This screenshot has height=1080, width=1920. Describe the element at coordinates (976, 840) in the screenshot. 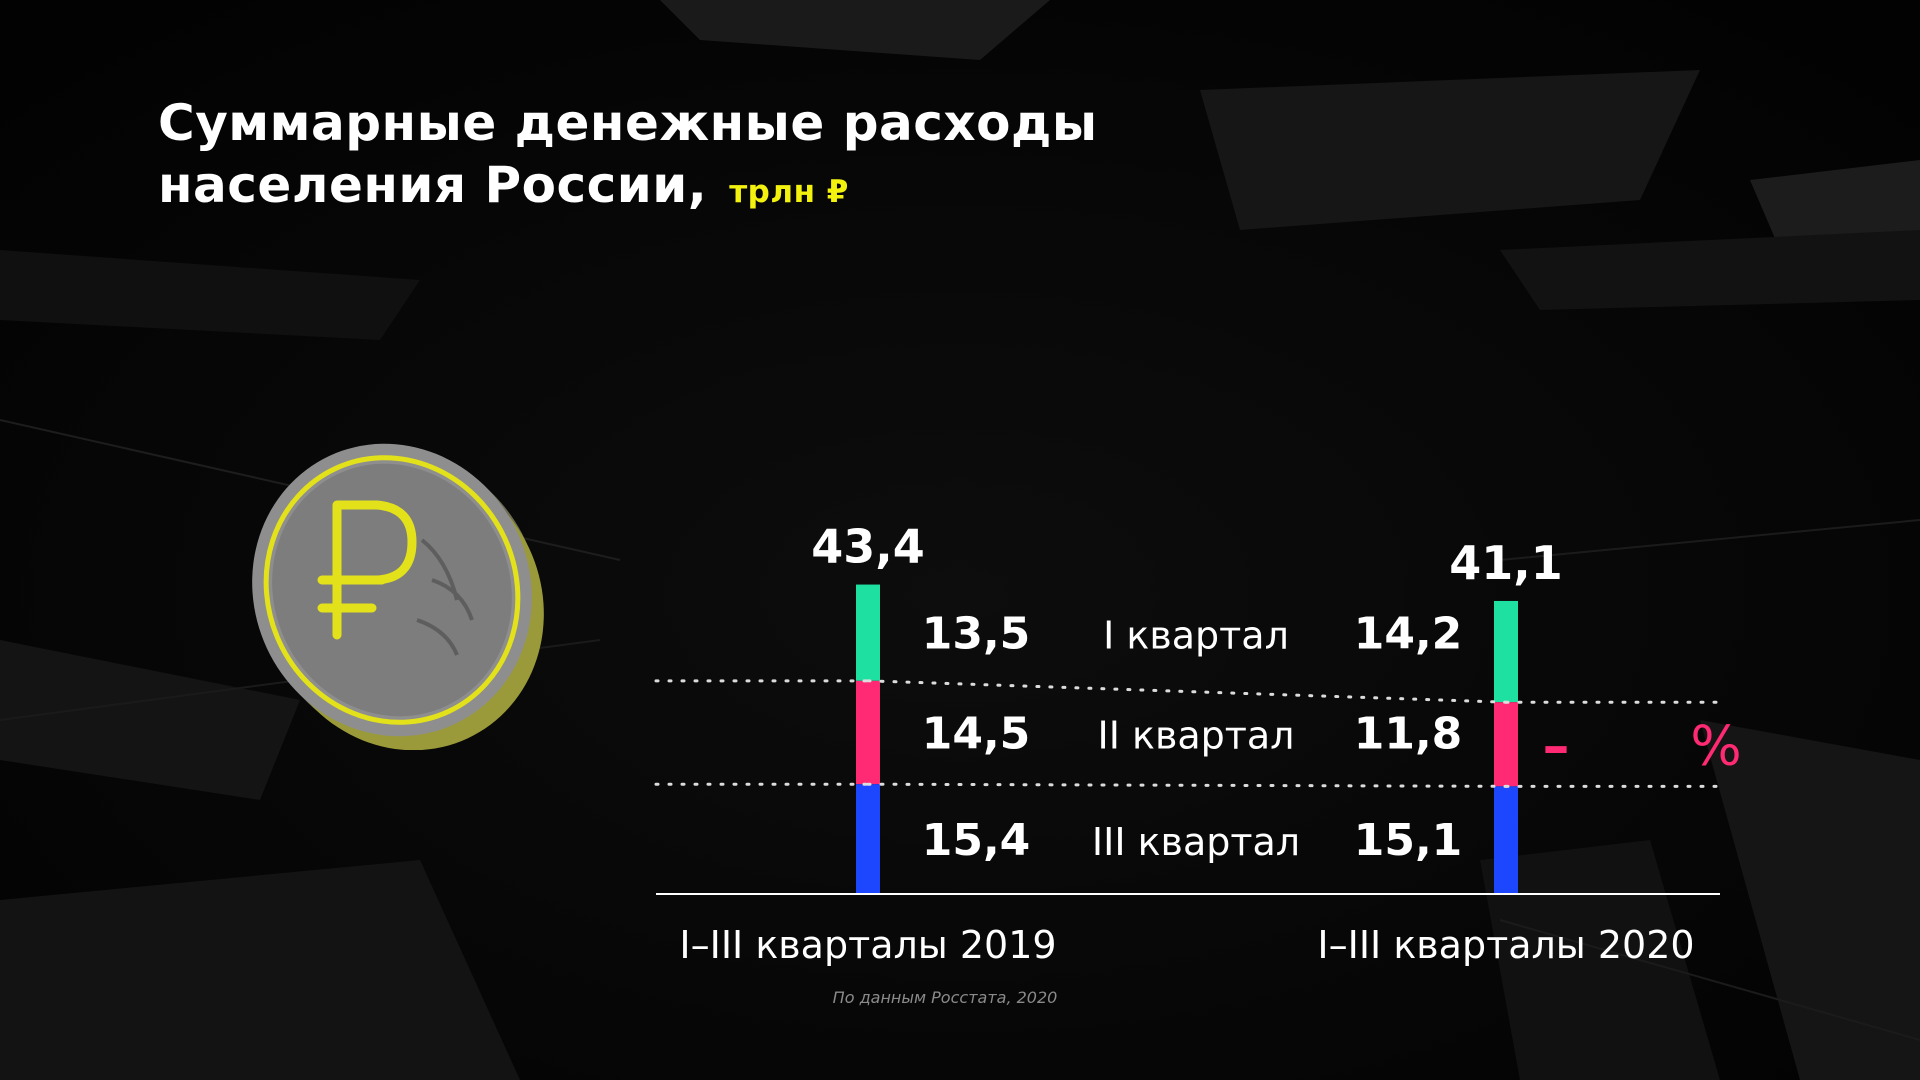

I see `data-label-2019-q3: 15,4` at that location.